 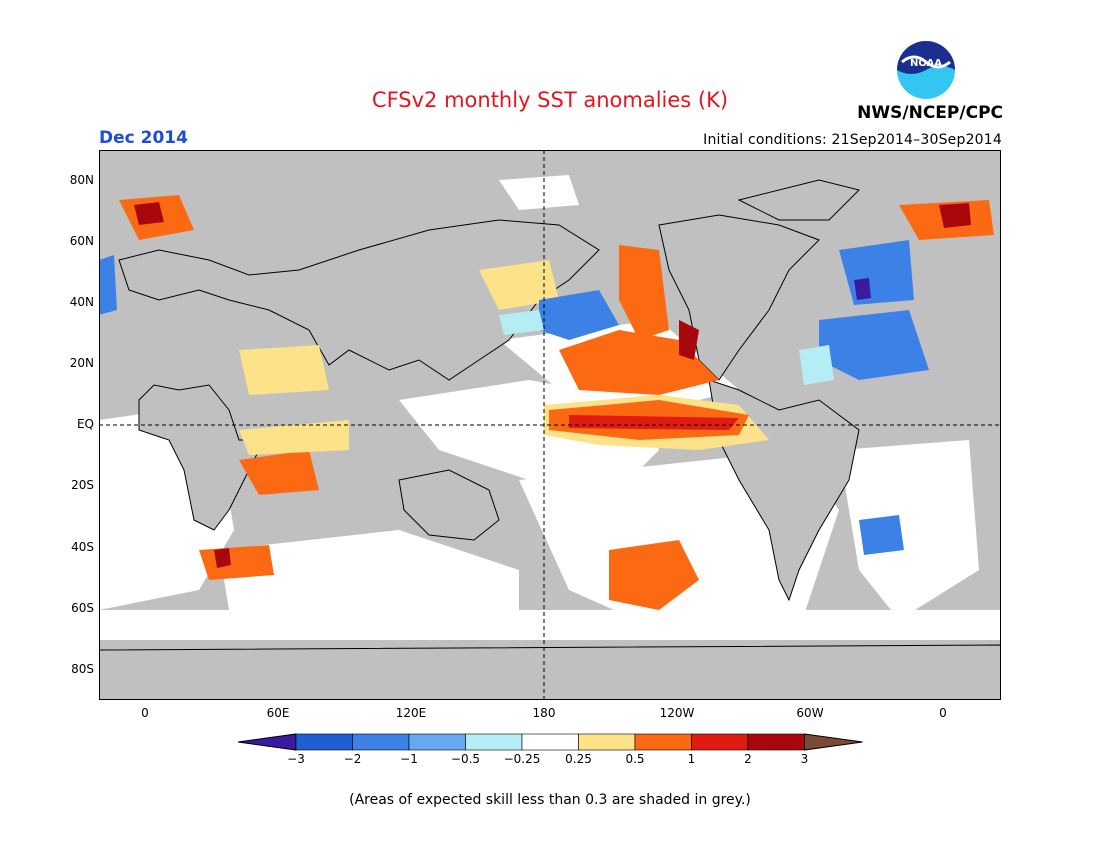 I want to click on colorbar-tick-label: 3, so click(x=804, y=759).